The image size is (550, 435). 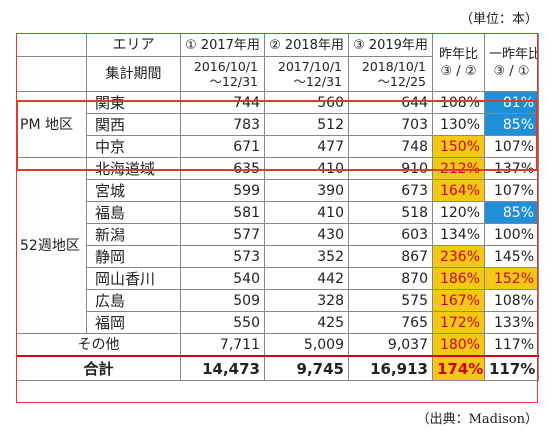 I want to click on table-row: PM 地区 関東 744 560 644 108% 81%, so click(x=277, y=124).